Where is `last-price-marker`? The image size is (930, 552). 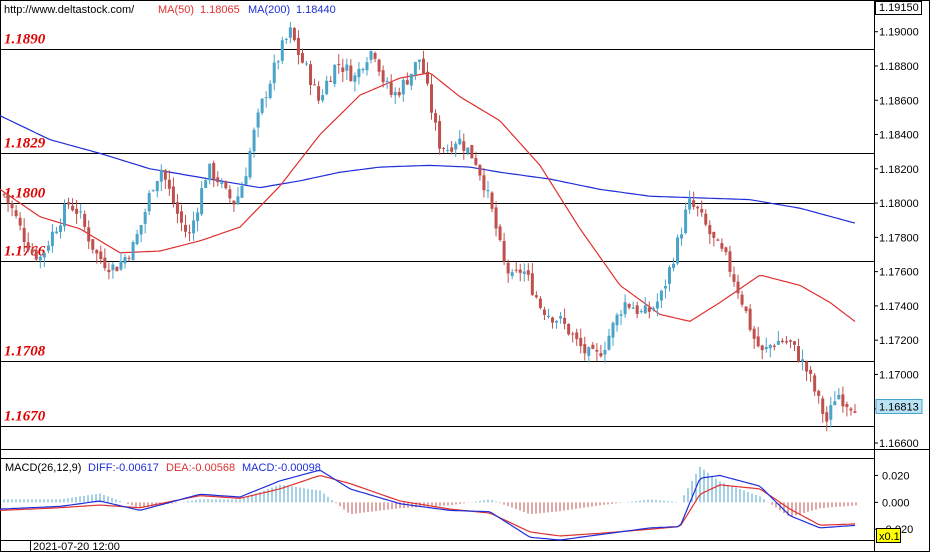
last-price-marker is located at coordinates (899, 406).